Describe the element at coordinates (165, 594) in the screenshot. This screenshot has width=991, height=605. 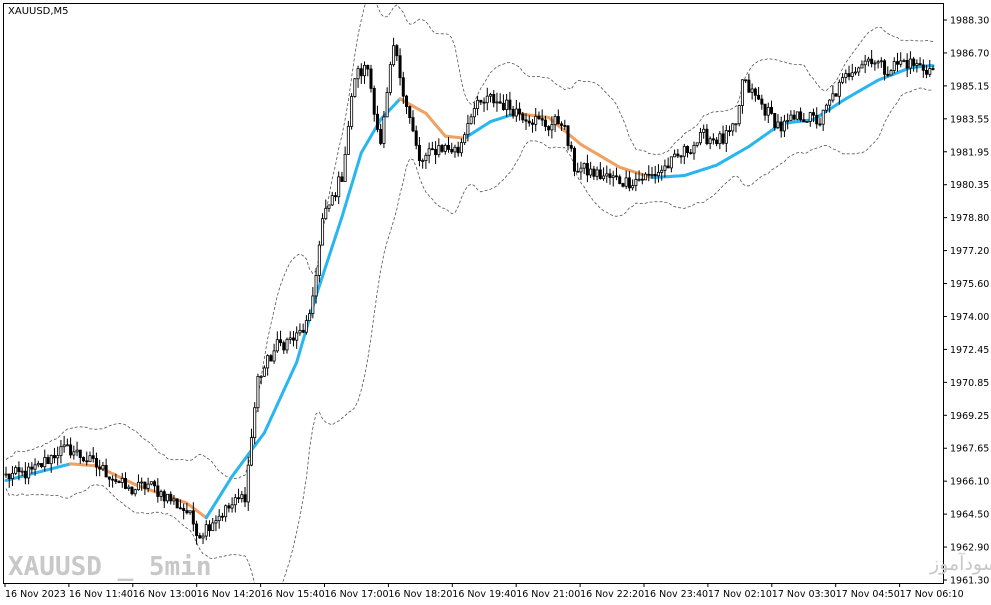
I see `x-tick-label: 16 Nov 13:00` at that location.